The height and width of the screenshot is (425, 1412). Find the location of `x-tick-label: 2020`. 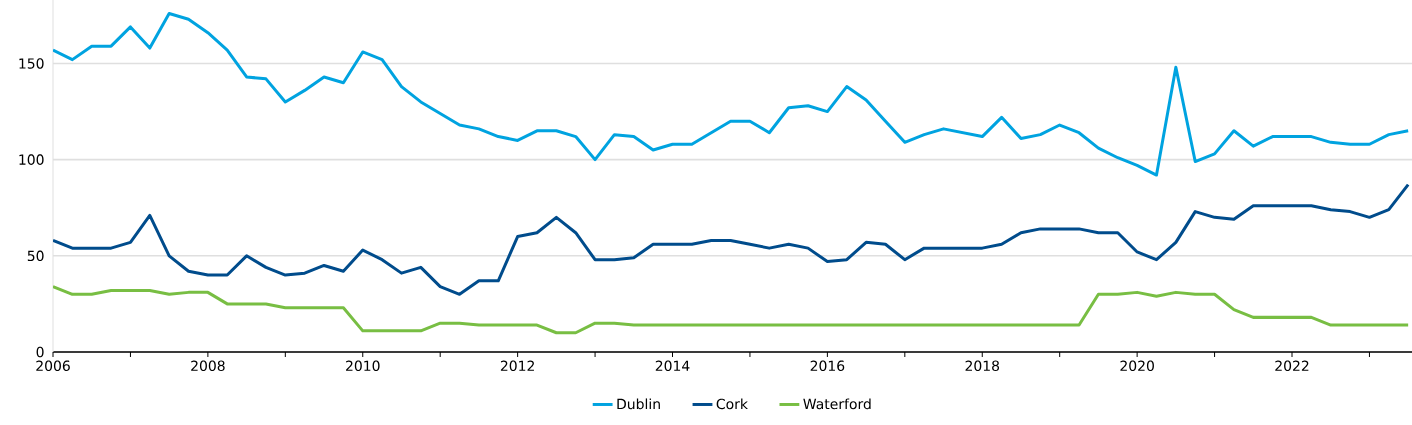

x-tick-label: 2020 is located at coordinates (1137, 366).